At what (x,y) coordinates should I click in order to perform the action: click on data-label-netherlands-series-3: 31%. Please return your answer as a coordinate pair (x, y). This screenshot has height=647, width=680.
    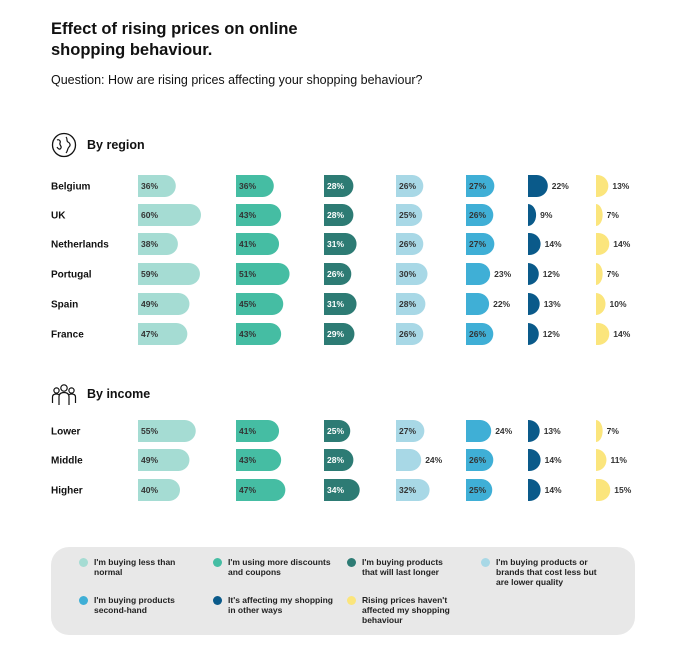
    Looking at the image, I should click on (335, 244).